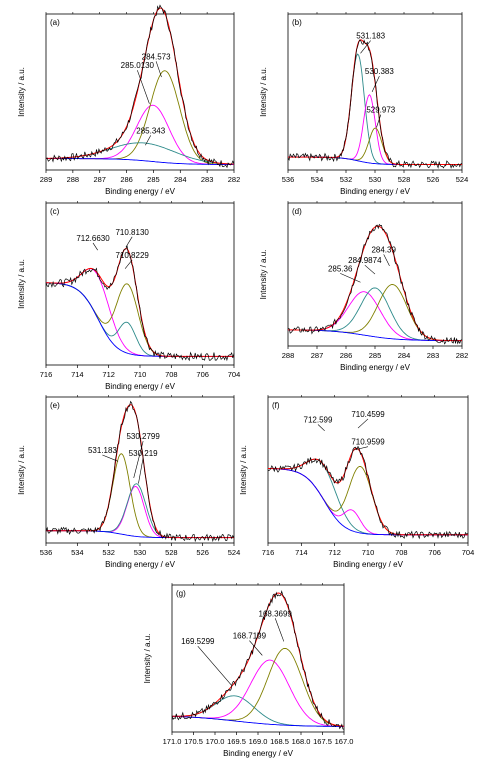  Describe the element at coordinates (93, 238) in the screenshot. I see `peak-annotation: 712.6630` at that location.